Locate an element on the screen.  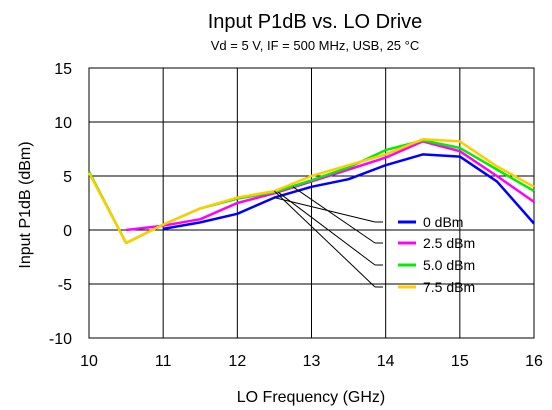
legend-label: 2.5 dBm is located at coordinates (449, 243).